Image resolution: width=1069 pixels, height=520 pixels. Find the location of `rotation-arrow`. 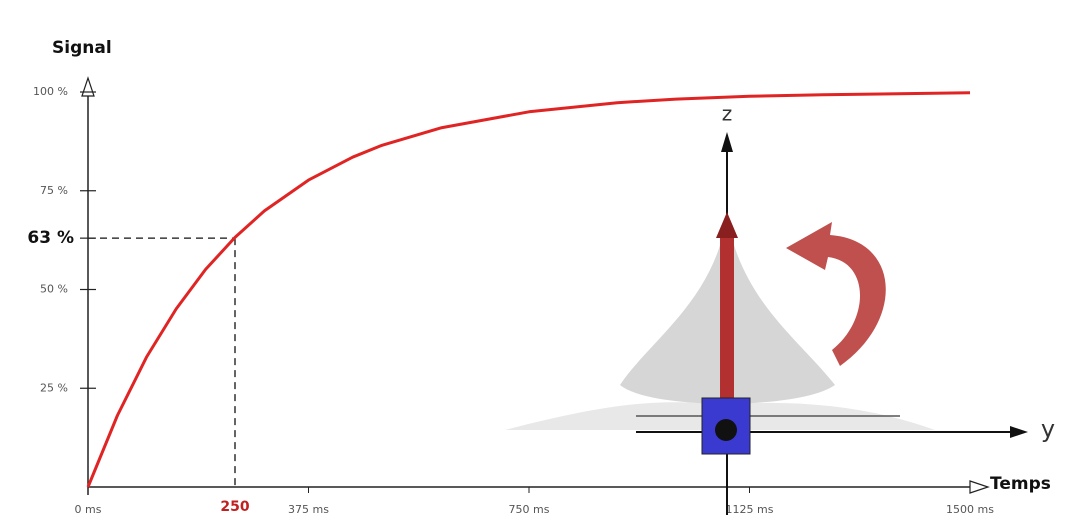

rotation-arrow is located at coordinates (836, 294).